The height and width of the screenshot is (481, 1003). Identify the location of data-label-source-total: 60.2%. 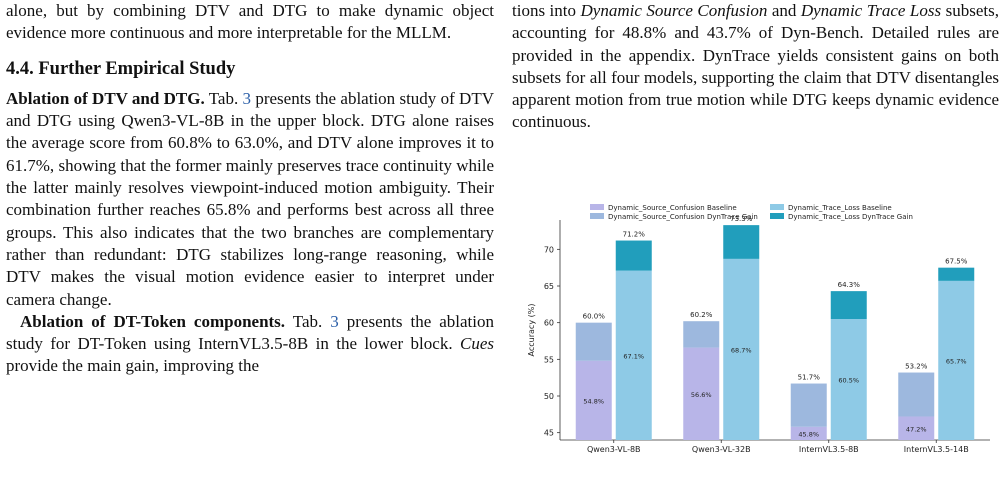
(701, 315).